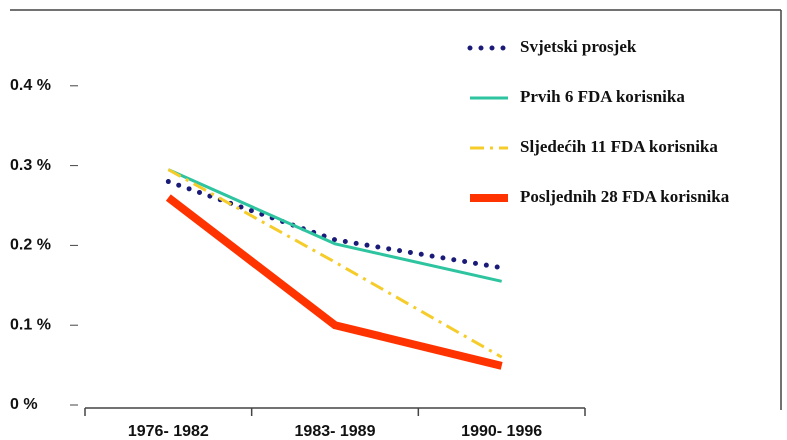  Describe the element at coordinates (335, 431) in the screenshot. I see `x-tick-label: 1983- 1989` at that location.